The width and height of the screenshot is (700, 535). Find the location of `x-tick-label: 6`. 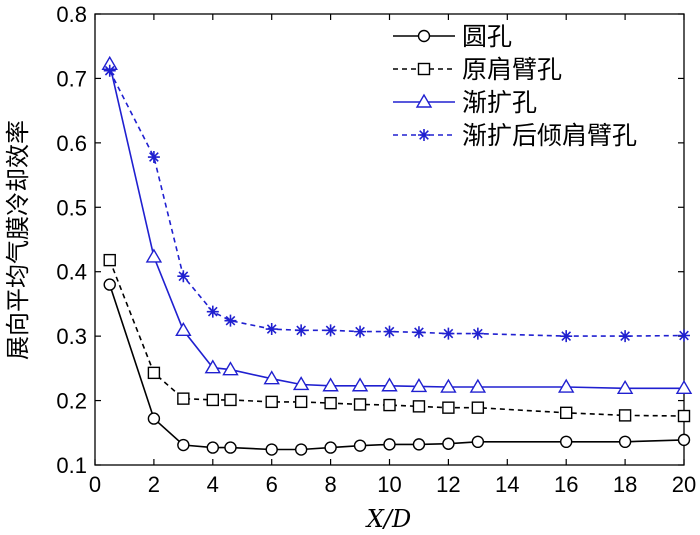

x-tick-label: 6 is located at coordinates (272, 484).